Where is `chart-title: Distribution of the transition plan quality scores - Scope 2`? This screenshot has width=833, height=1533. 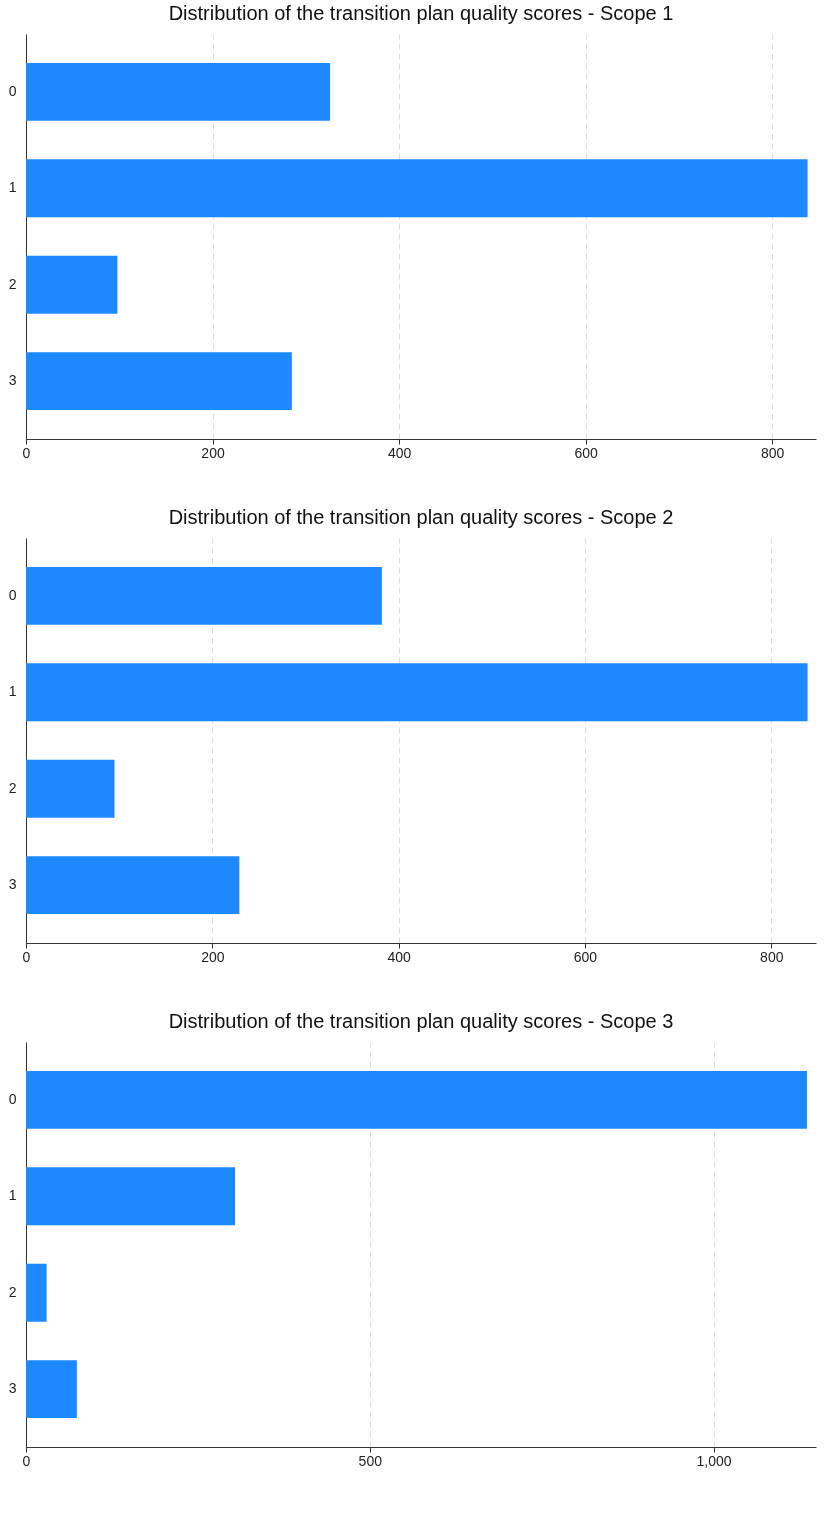
chart-title: Distribution of the transition plan quality scores - Scope 2 is located at coordinates (421, 517).